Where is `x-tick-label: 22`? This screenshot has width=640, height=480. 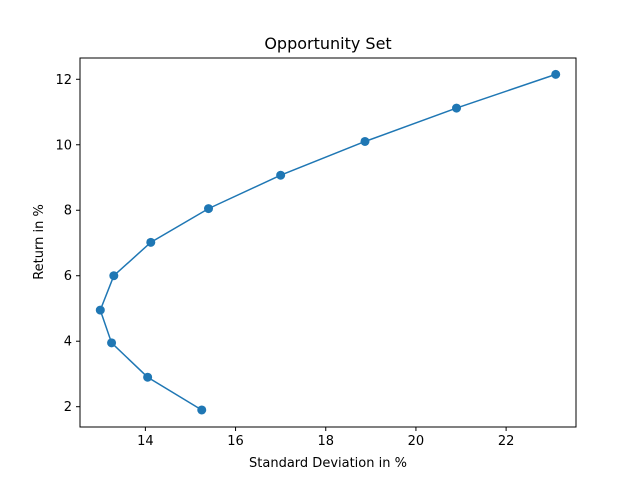 x-tick-label: 22 is located at coordinates (506, 441).